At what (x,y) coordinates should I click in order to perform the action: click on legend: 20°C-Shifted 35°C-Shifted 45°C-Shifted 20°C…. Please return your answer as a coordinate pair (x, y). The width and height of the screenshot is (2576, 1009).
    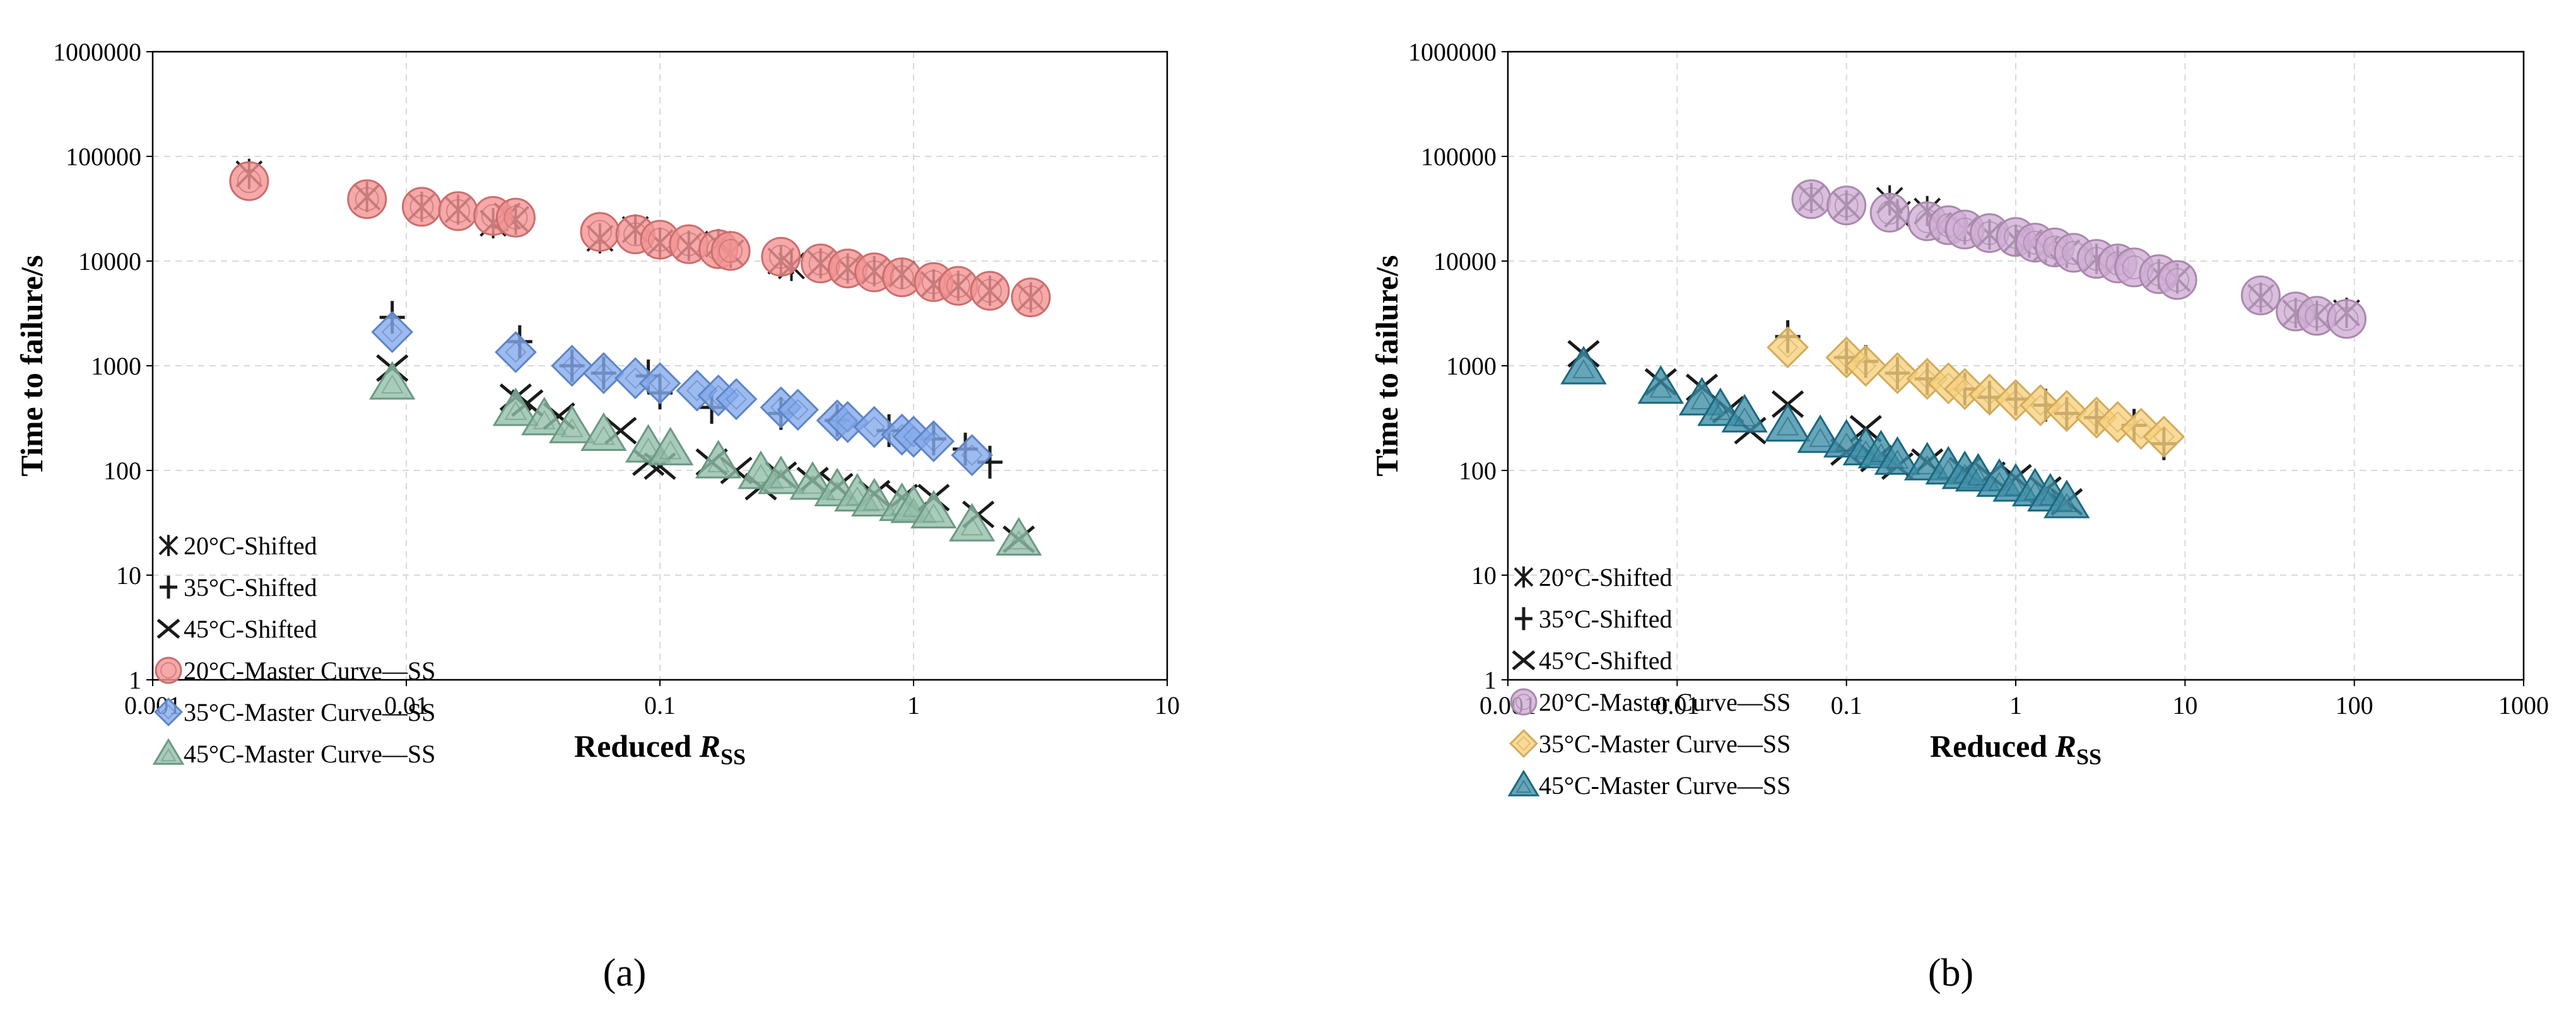
    Looking at the image, I should click on (293, 650).